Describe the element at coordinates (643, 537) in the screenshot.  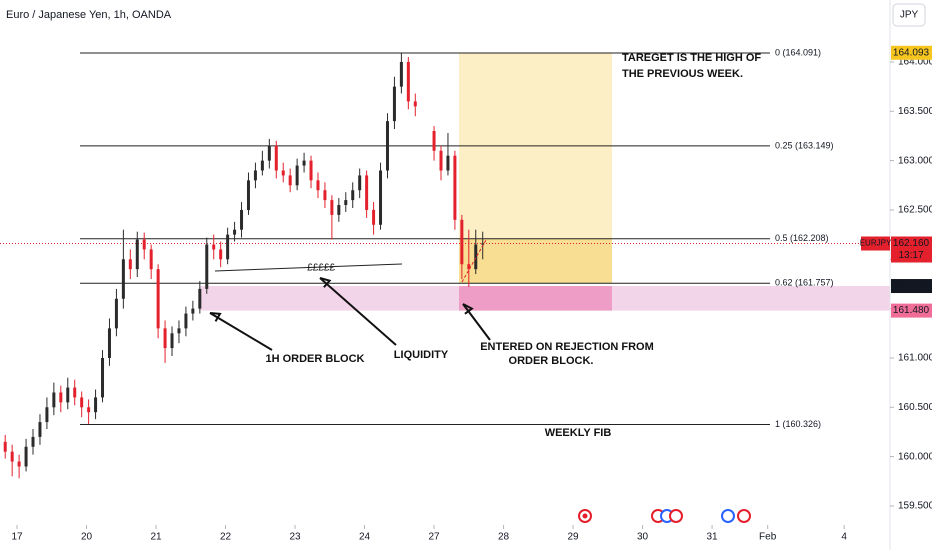
I see `x-tick-label: 30` at that location.